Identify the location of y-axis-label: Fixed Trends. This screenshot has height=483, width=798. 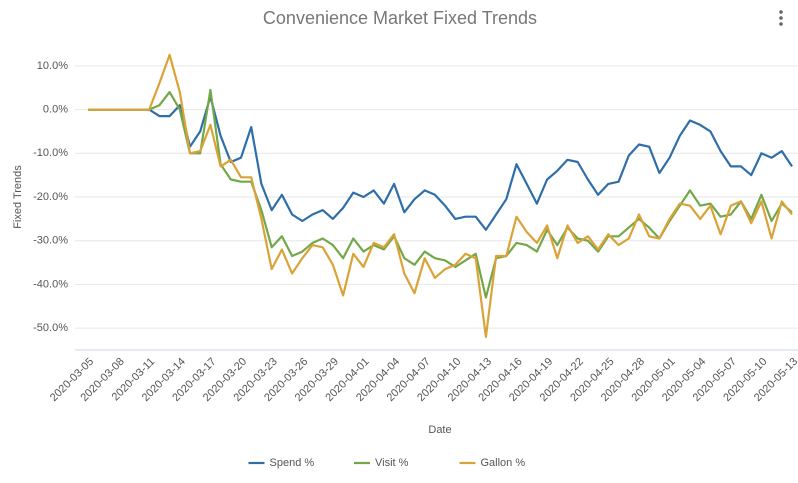
(18, 197).